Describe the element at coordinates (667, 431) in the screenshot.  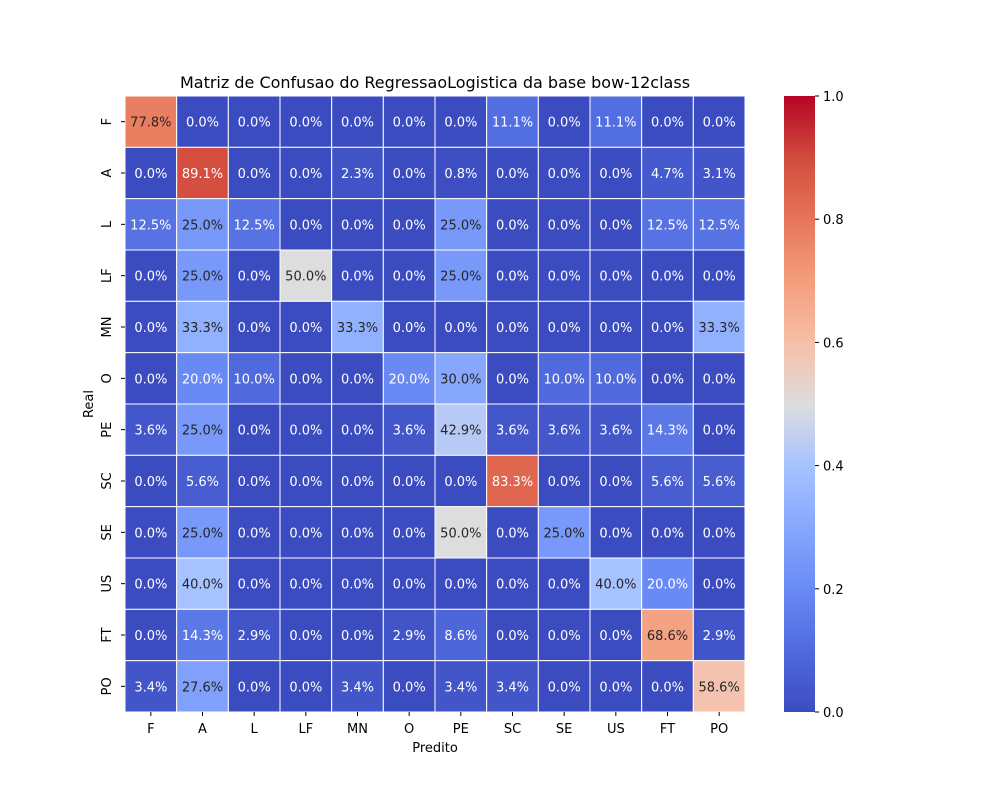
I see `cell-value-label: 14.3%` at that location.